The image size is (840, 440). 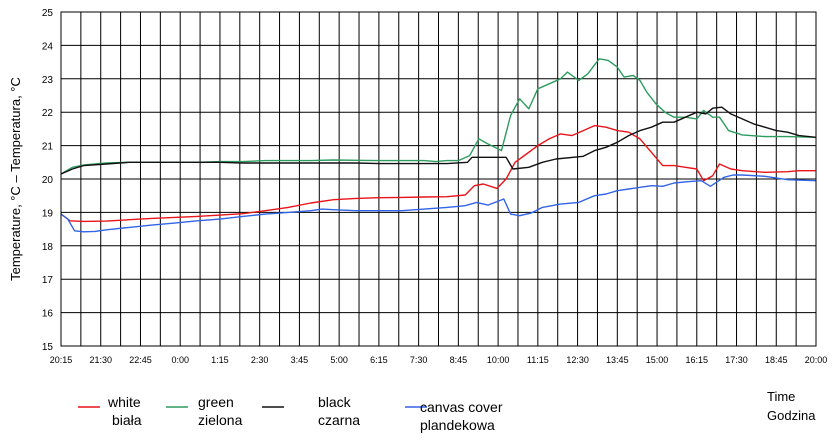 What do you see at coordinates (335, 402) in the screenshot?
I see `legend-label-2: black` at bounding box center [335, 402].